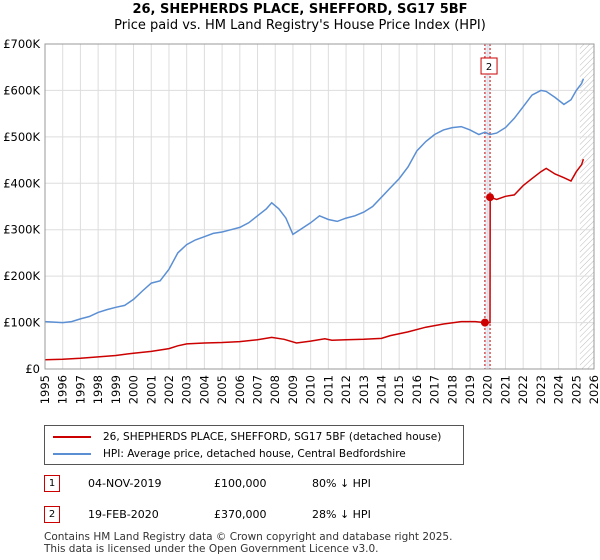 The width and height of the screenshot is (600, 560). Describe the element at coordinates (293, 389) in the screenshot. I see `x-tick-label: 2009` at that location.